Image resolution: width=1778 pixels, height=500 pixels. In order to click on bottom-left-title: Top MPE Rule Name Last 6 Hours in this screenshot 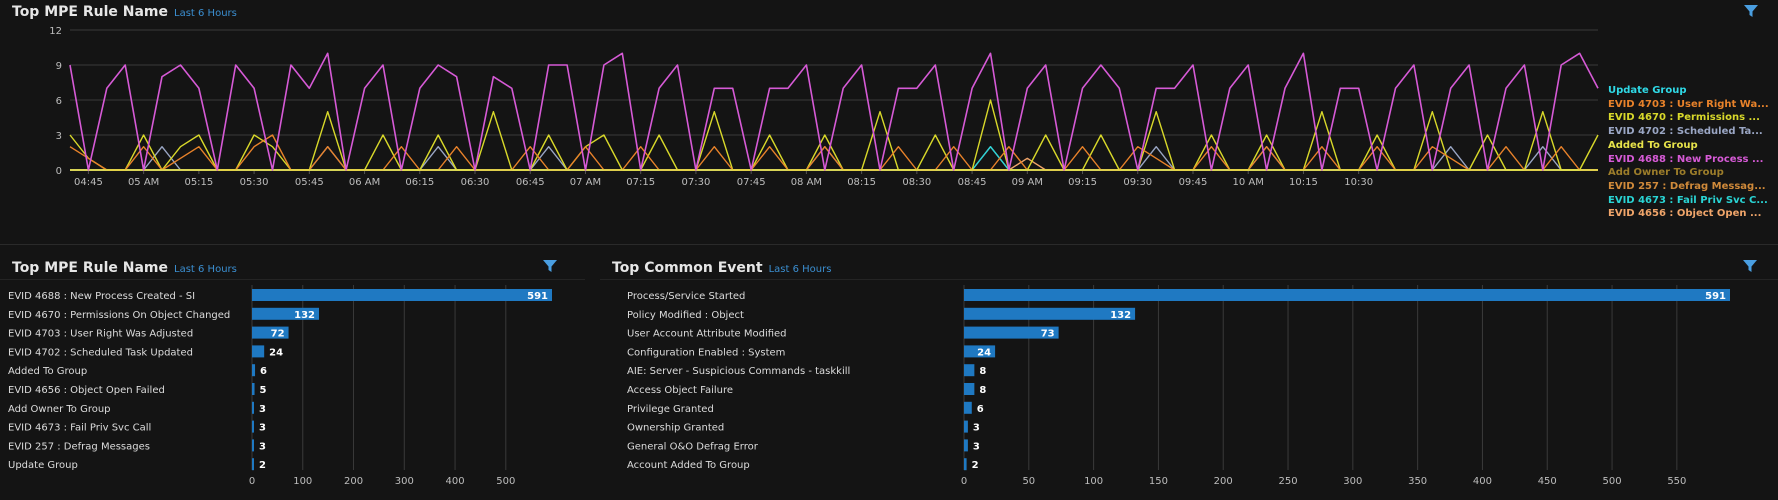, I will do `click(124, 268)`.